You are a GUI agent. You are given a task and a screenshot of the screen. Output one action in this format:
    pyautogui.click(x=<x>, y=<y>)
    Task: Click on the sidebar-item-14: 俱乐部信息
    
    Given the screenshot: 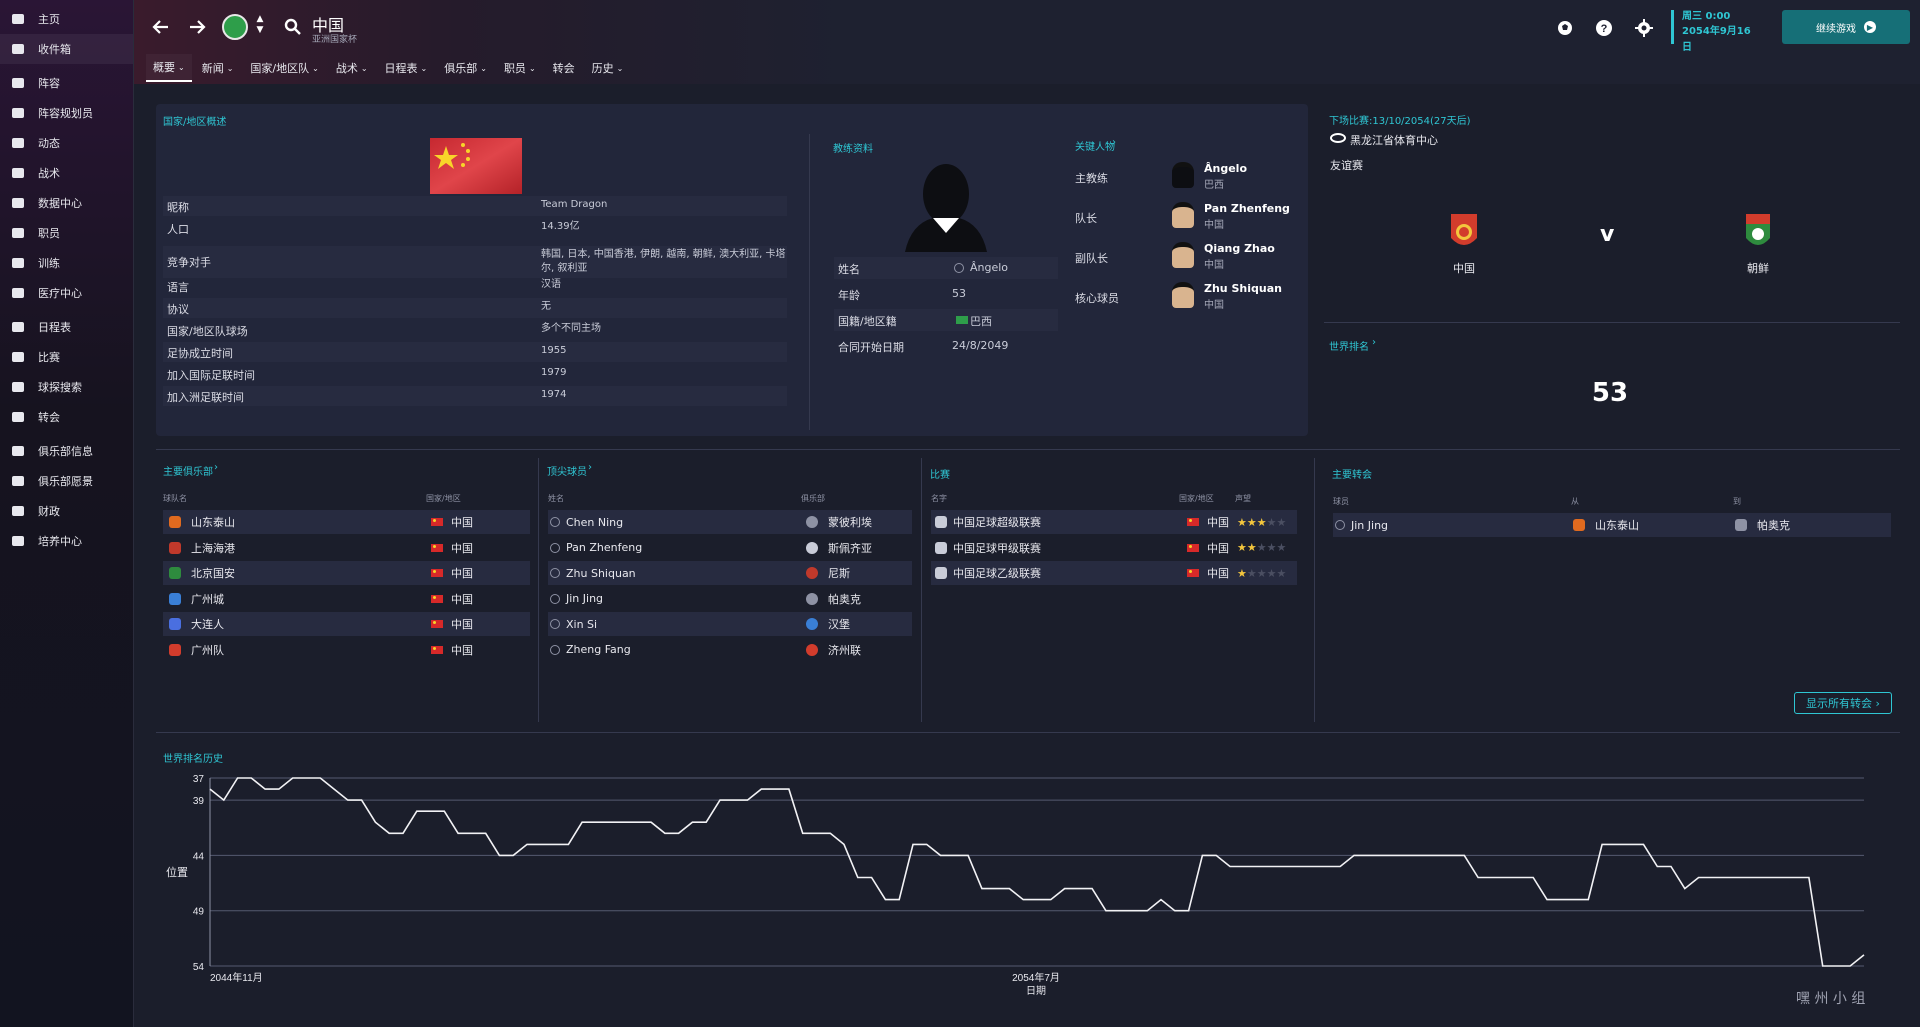 What is the action you would take?
    pyautogui.click(x=66, y=451)
    